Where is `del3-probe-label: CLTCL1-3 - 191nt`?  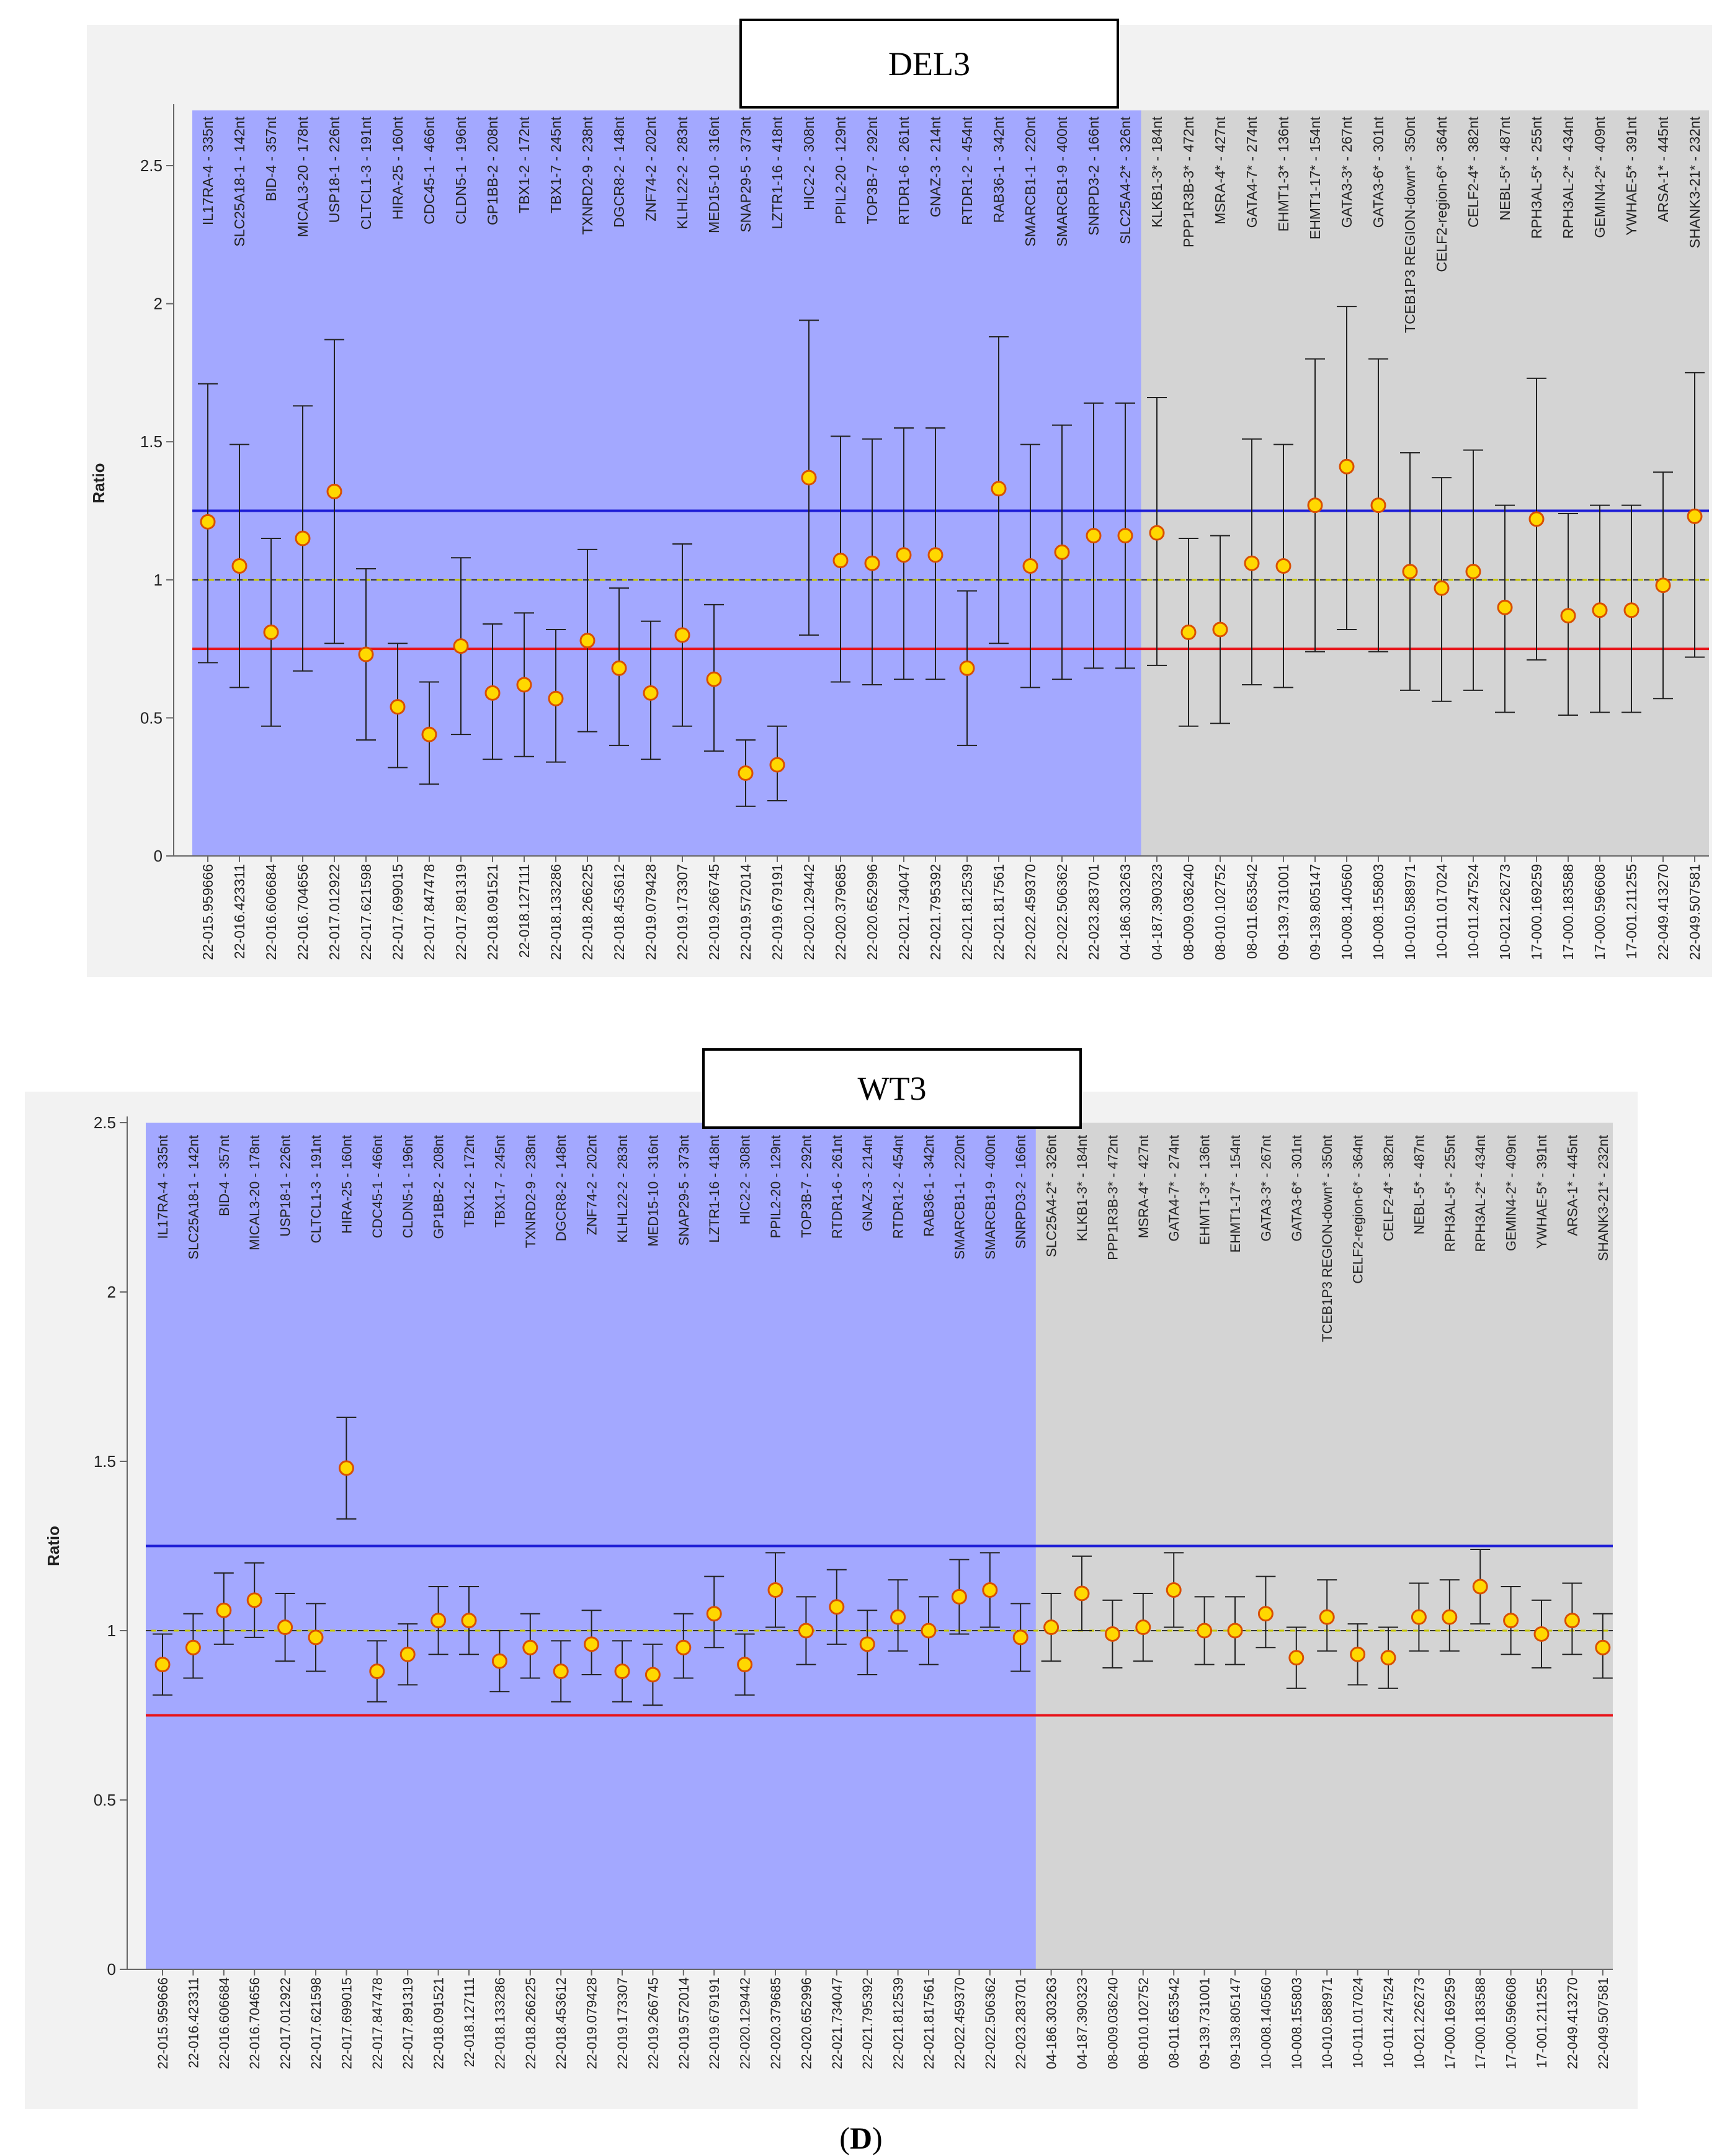 del3-probe-label: CLTCL1-3 - 191nt is located at coordinates (366, 172).